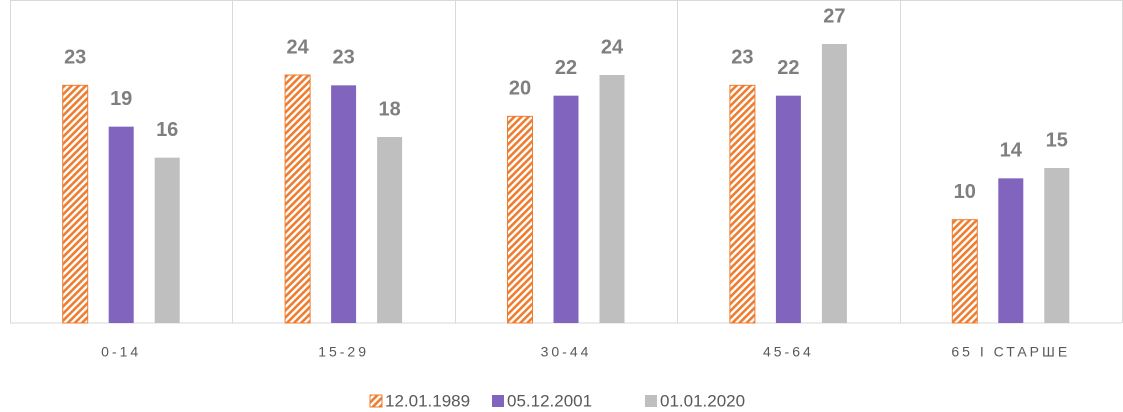 The width and height of the screenshot is (1123, 412). Describe the element at coordinates (167, 130) in the screenshot. I see `data-label: 16` at that location.